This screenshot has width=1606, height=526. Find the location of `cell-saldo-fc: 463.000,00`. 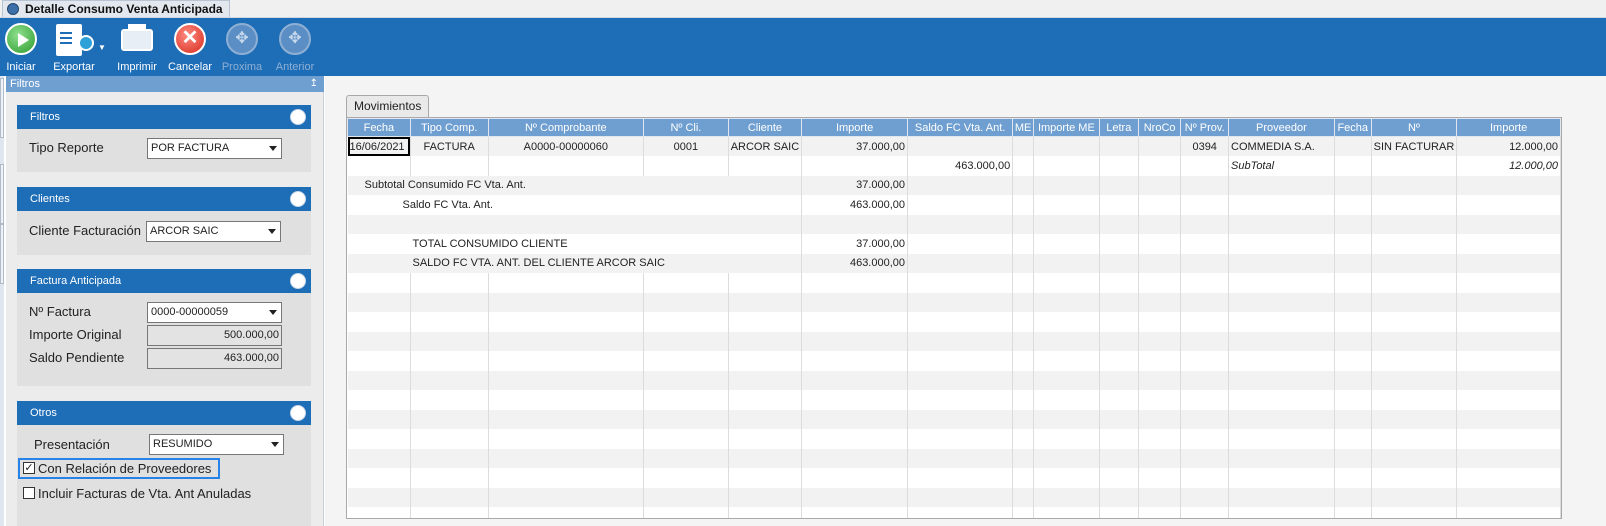

cell-saldo-fc: 463.000,00 is located at coordinates (960, 166).